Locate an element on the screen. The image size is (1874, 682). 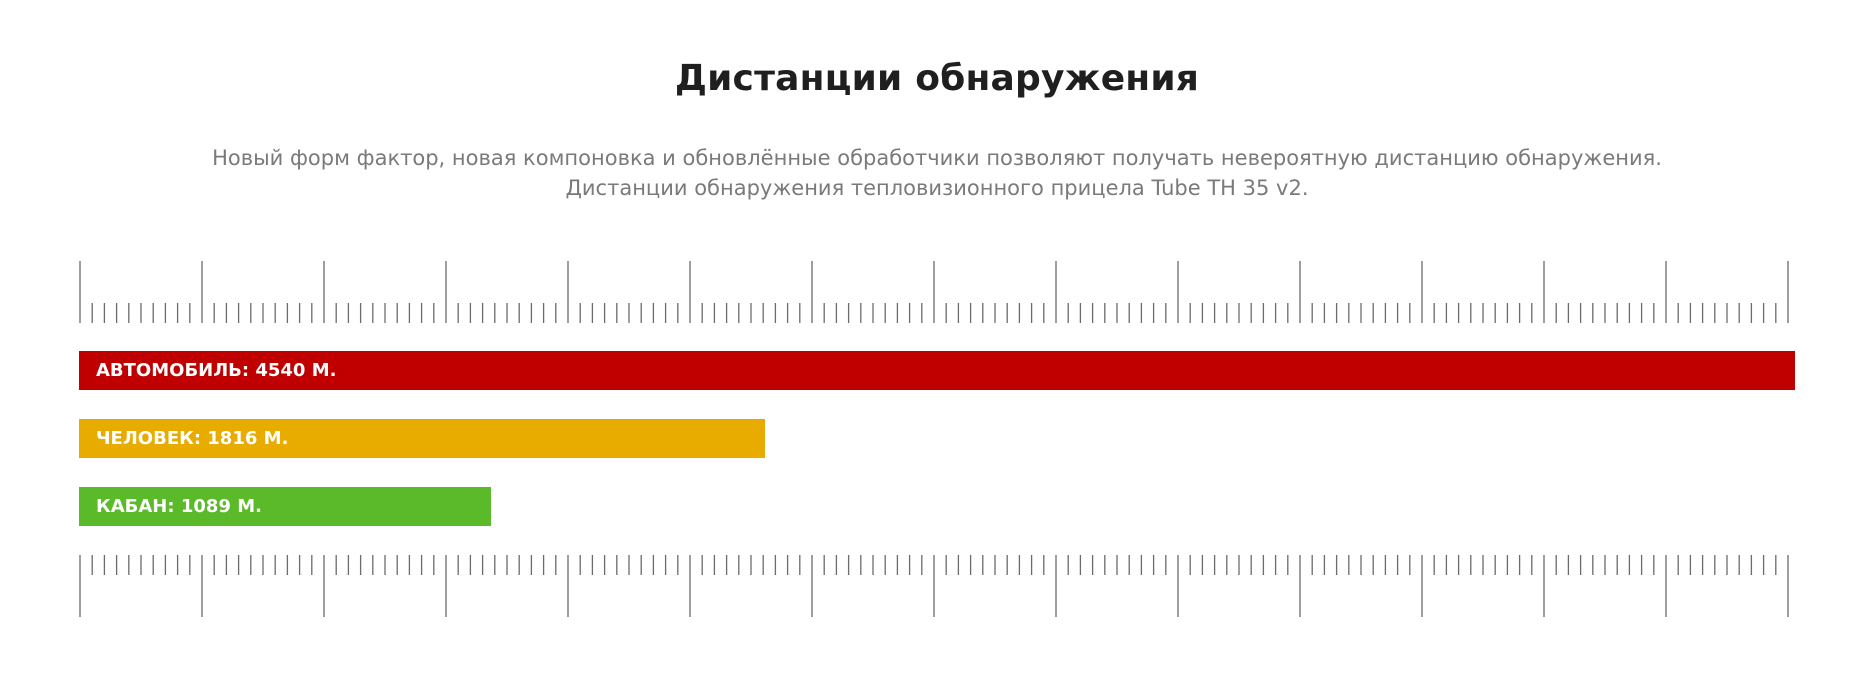
page-title: Дистанции обнаружения is located at coordinates (937, 78).